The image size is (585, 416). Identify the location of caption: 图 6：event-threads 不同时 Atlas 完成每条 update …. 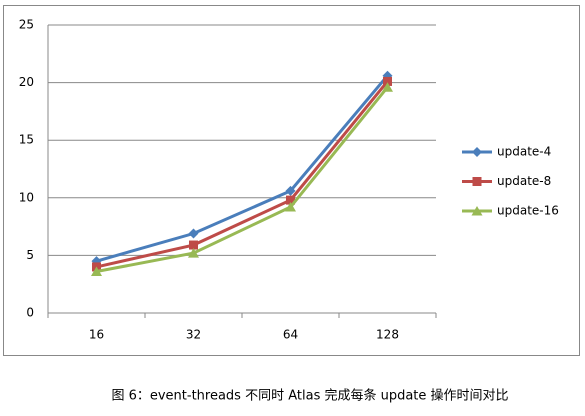
(309, 396).